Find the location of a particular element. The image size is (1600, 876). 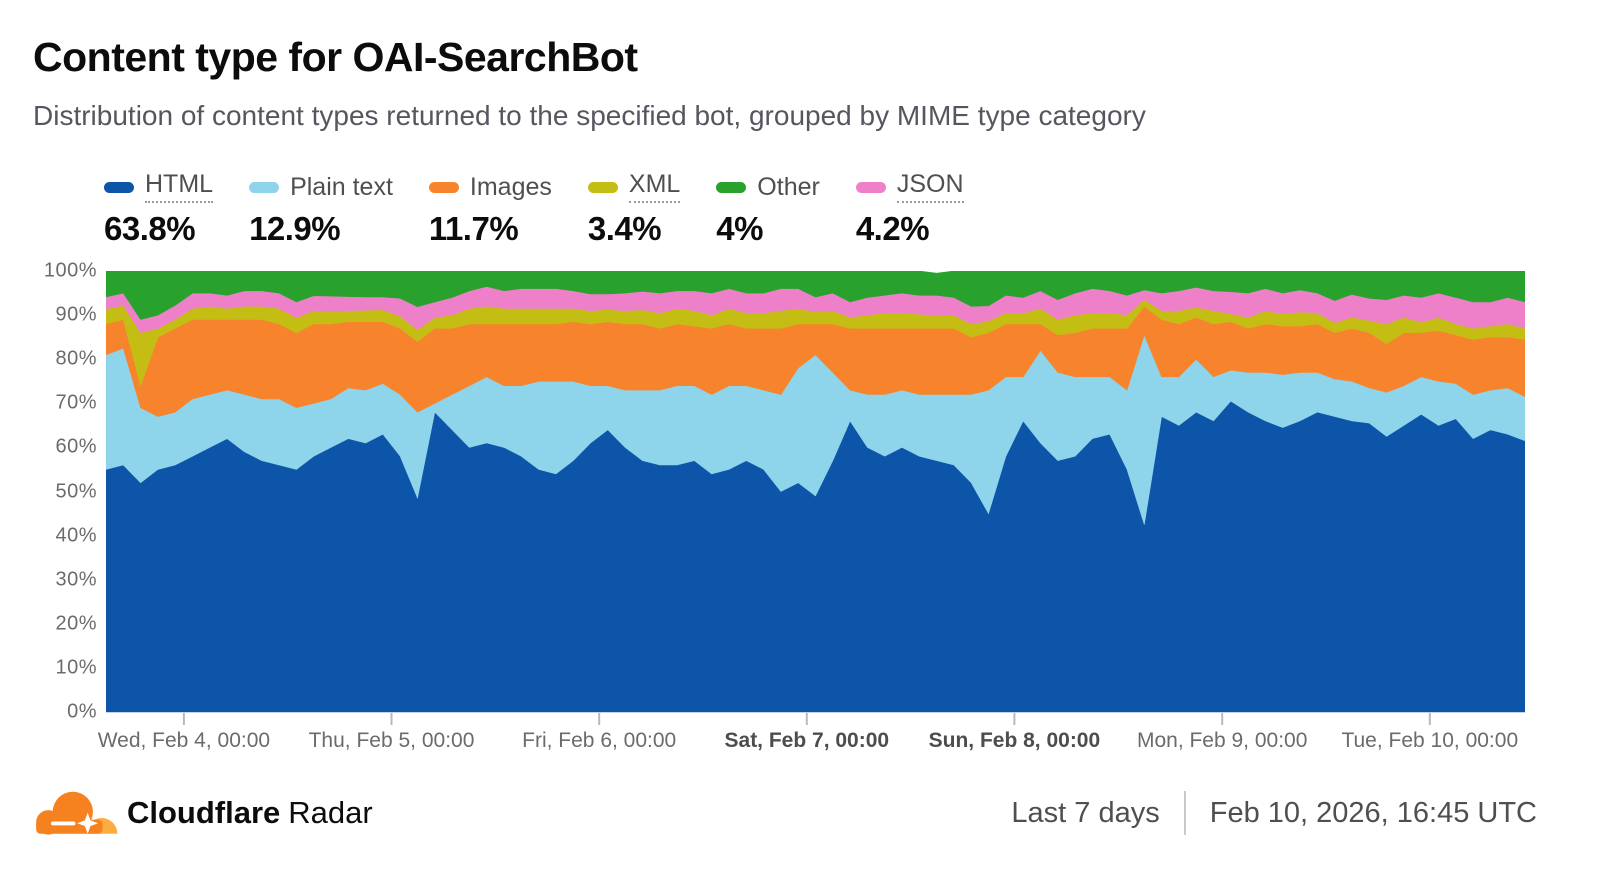

legend-percentage: 3.4% is located at coordinates (624, 228).